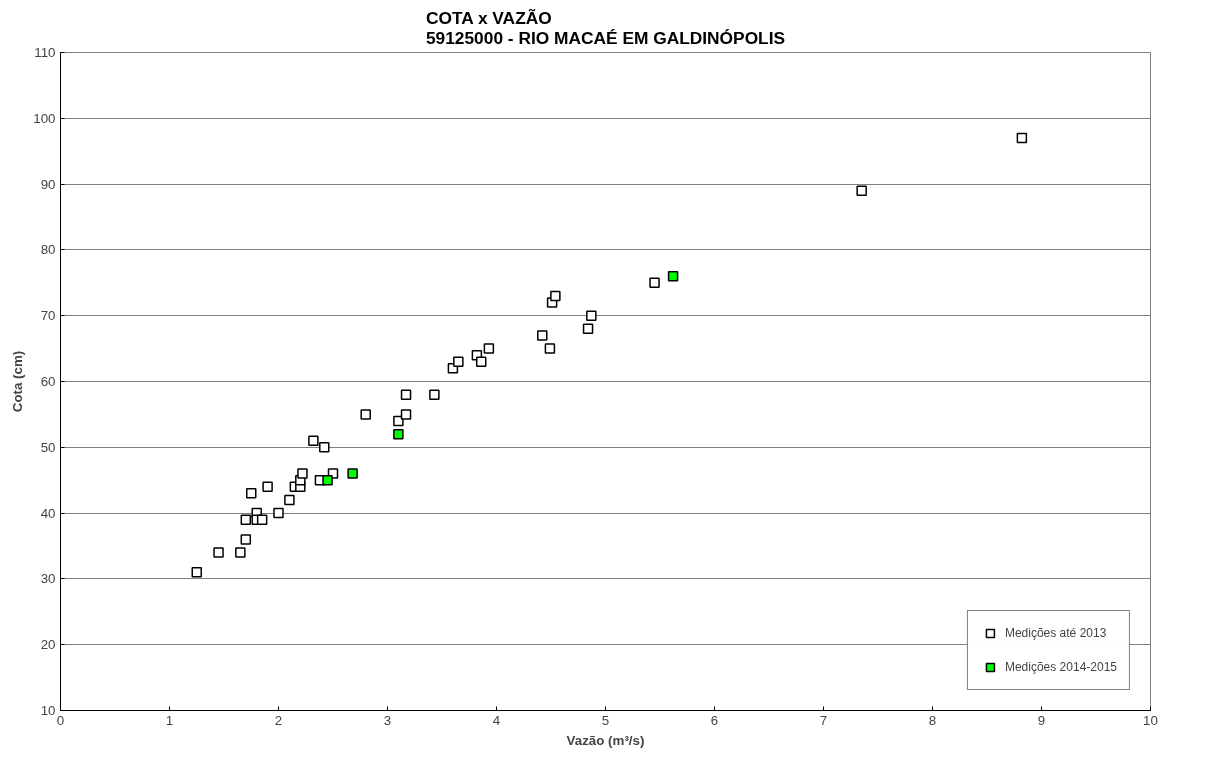  Describe the element at coordinates (1150, 720) in the screenshot. I see `x-tick-label: 10` at that location.